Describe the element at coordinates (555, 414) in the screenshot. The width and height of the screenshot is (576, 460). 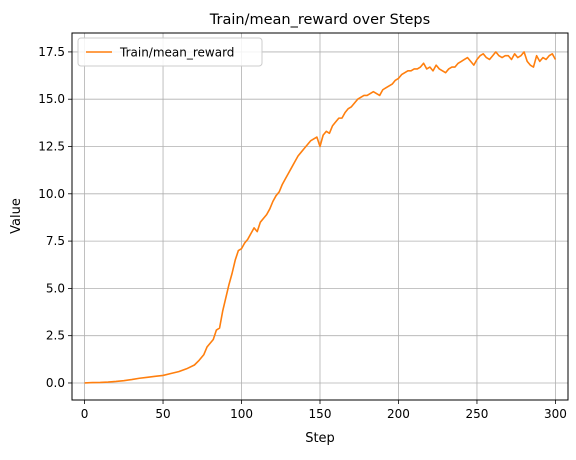
I see `x-tick-label: 300` at that location.